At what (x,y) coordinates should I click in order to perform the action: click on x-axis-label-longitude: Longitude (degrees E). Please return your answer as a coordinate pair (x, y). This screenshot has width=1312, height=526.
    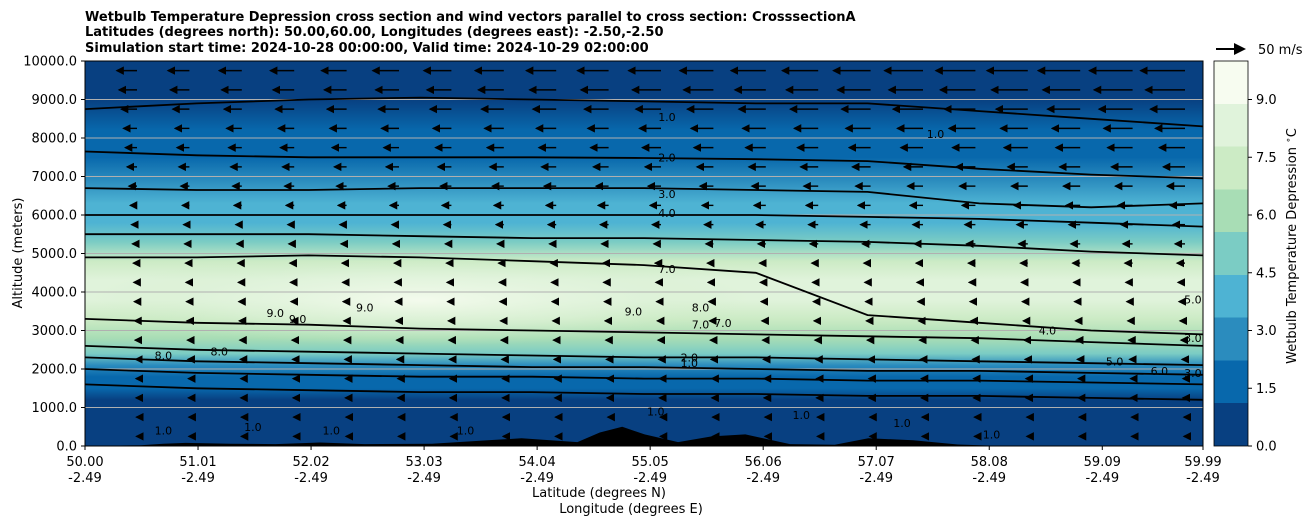
    Looking at the image, I should click on (631, 509).